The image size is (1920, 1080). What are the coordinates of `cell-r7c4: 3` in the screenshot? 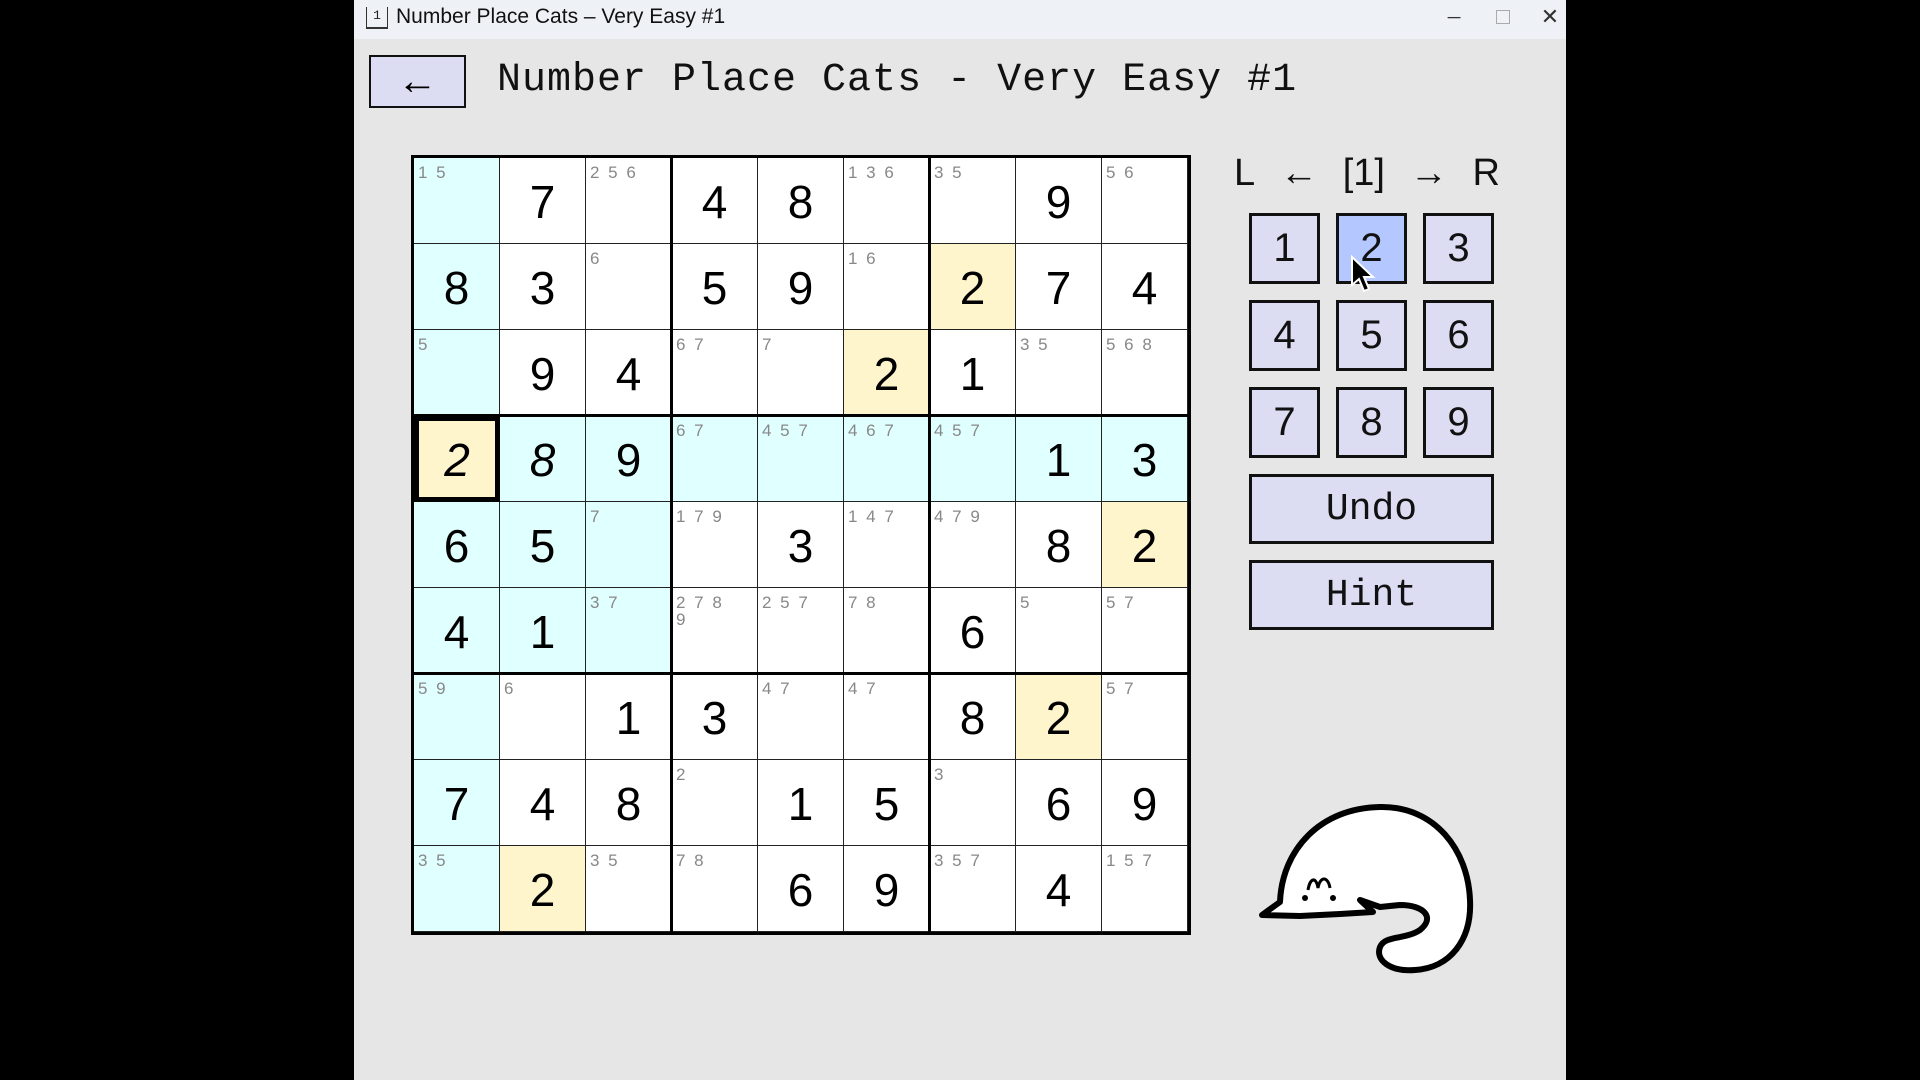 It's located at (715, 717).